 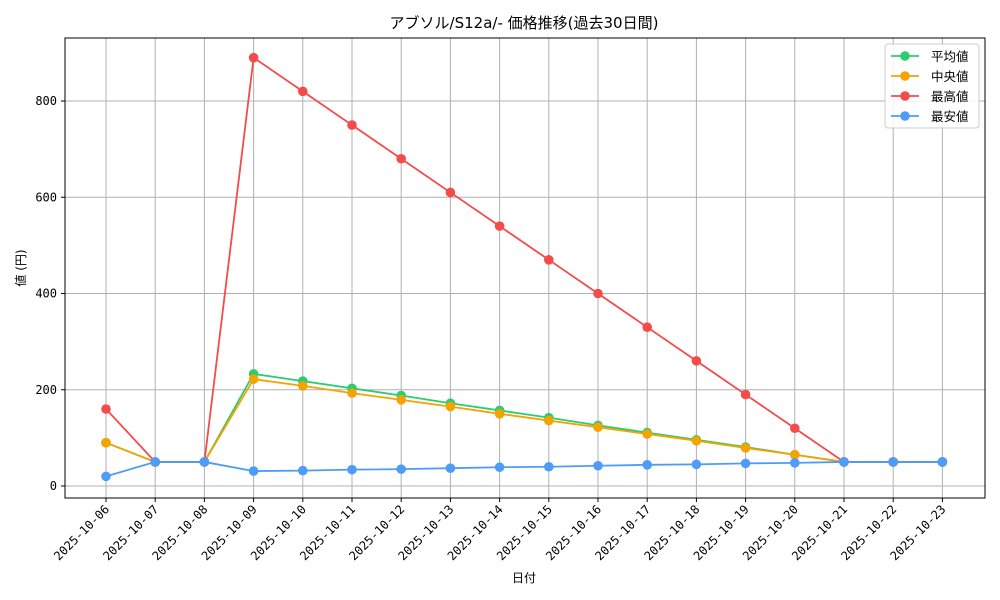 I want to click on legend-item: 最安値, so click(x=930, y=116).